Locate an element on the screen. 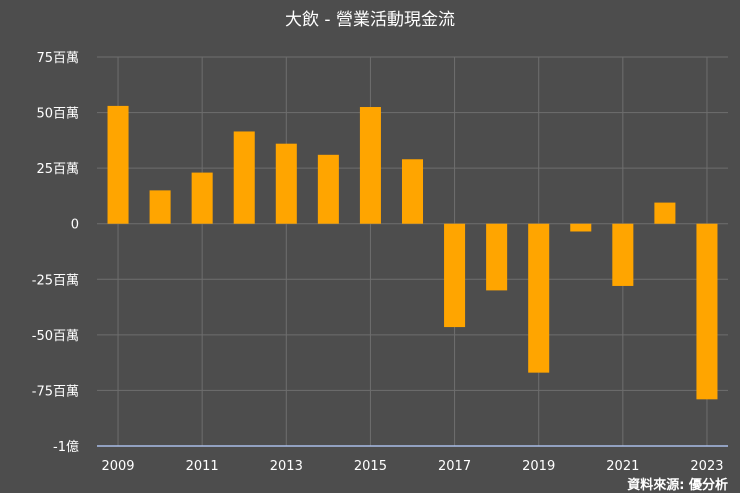 The width and height of the screenshot is (740, 493). y-tick-label: 50百萬 is located at coordinates (57, 114).